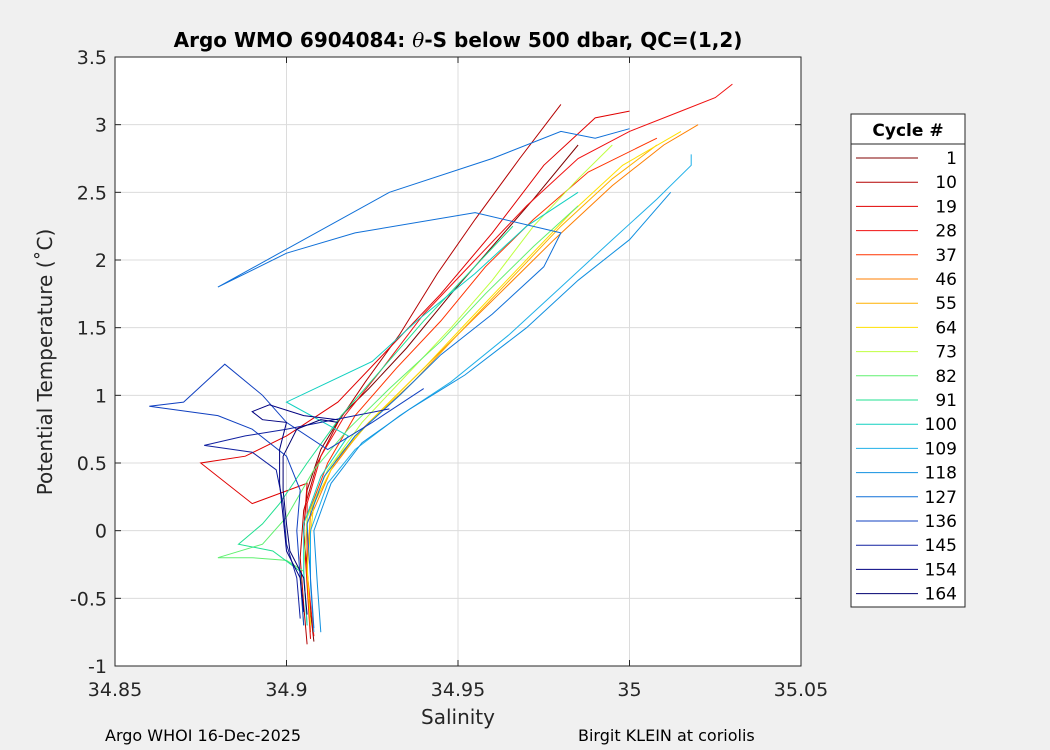 The height and width of the screenshot is (750, 1050). I want to click on legend-label: 127, so click(941, 498).